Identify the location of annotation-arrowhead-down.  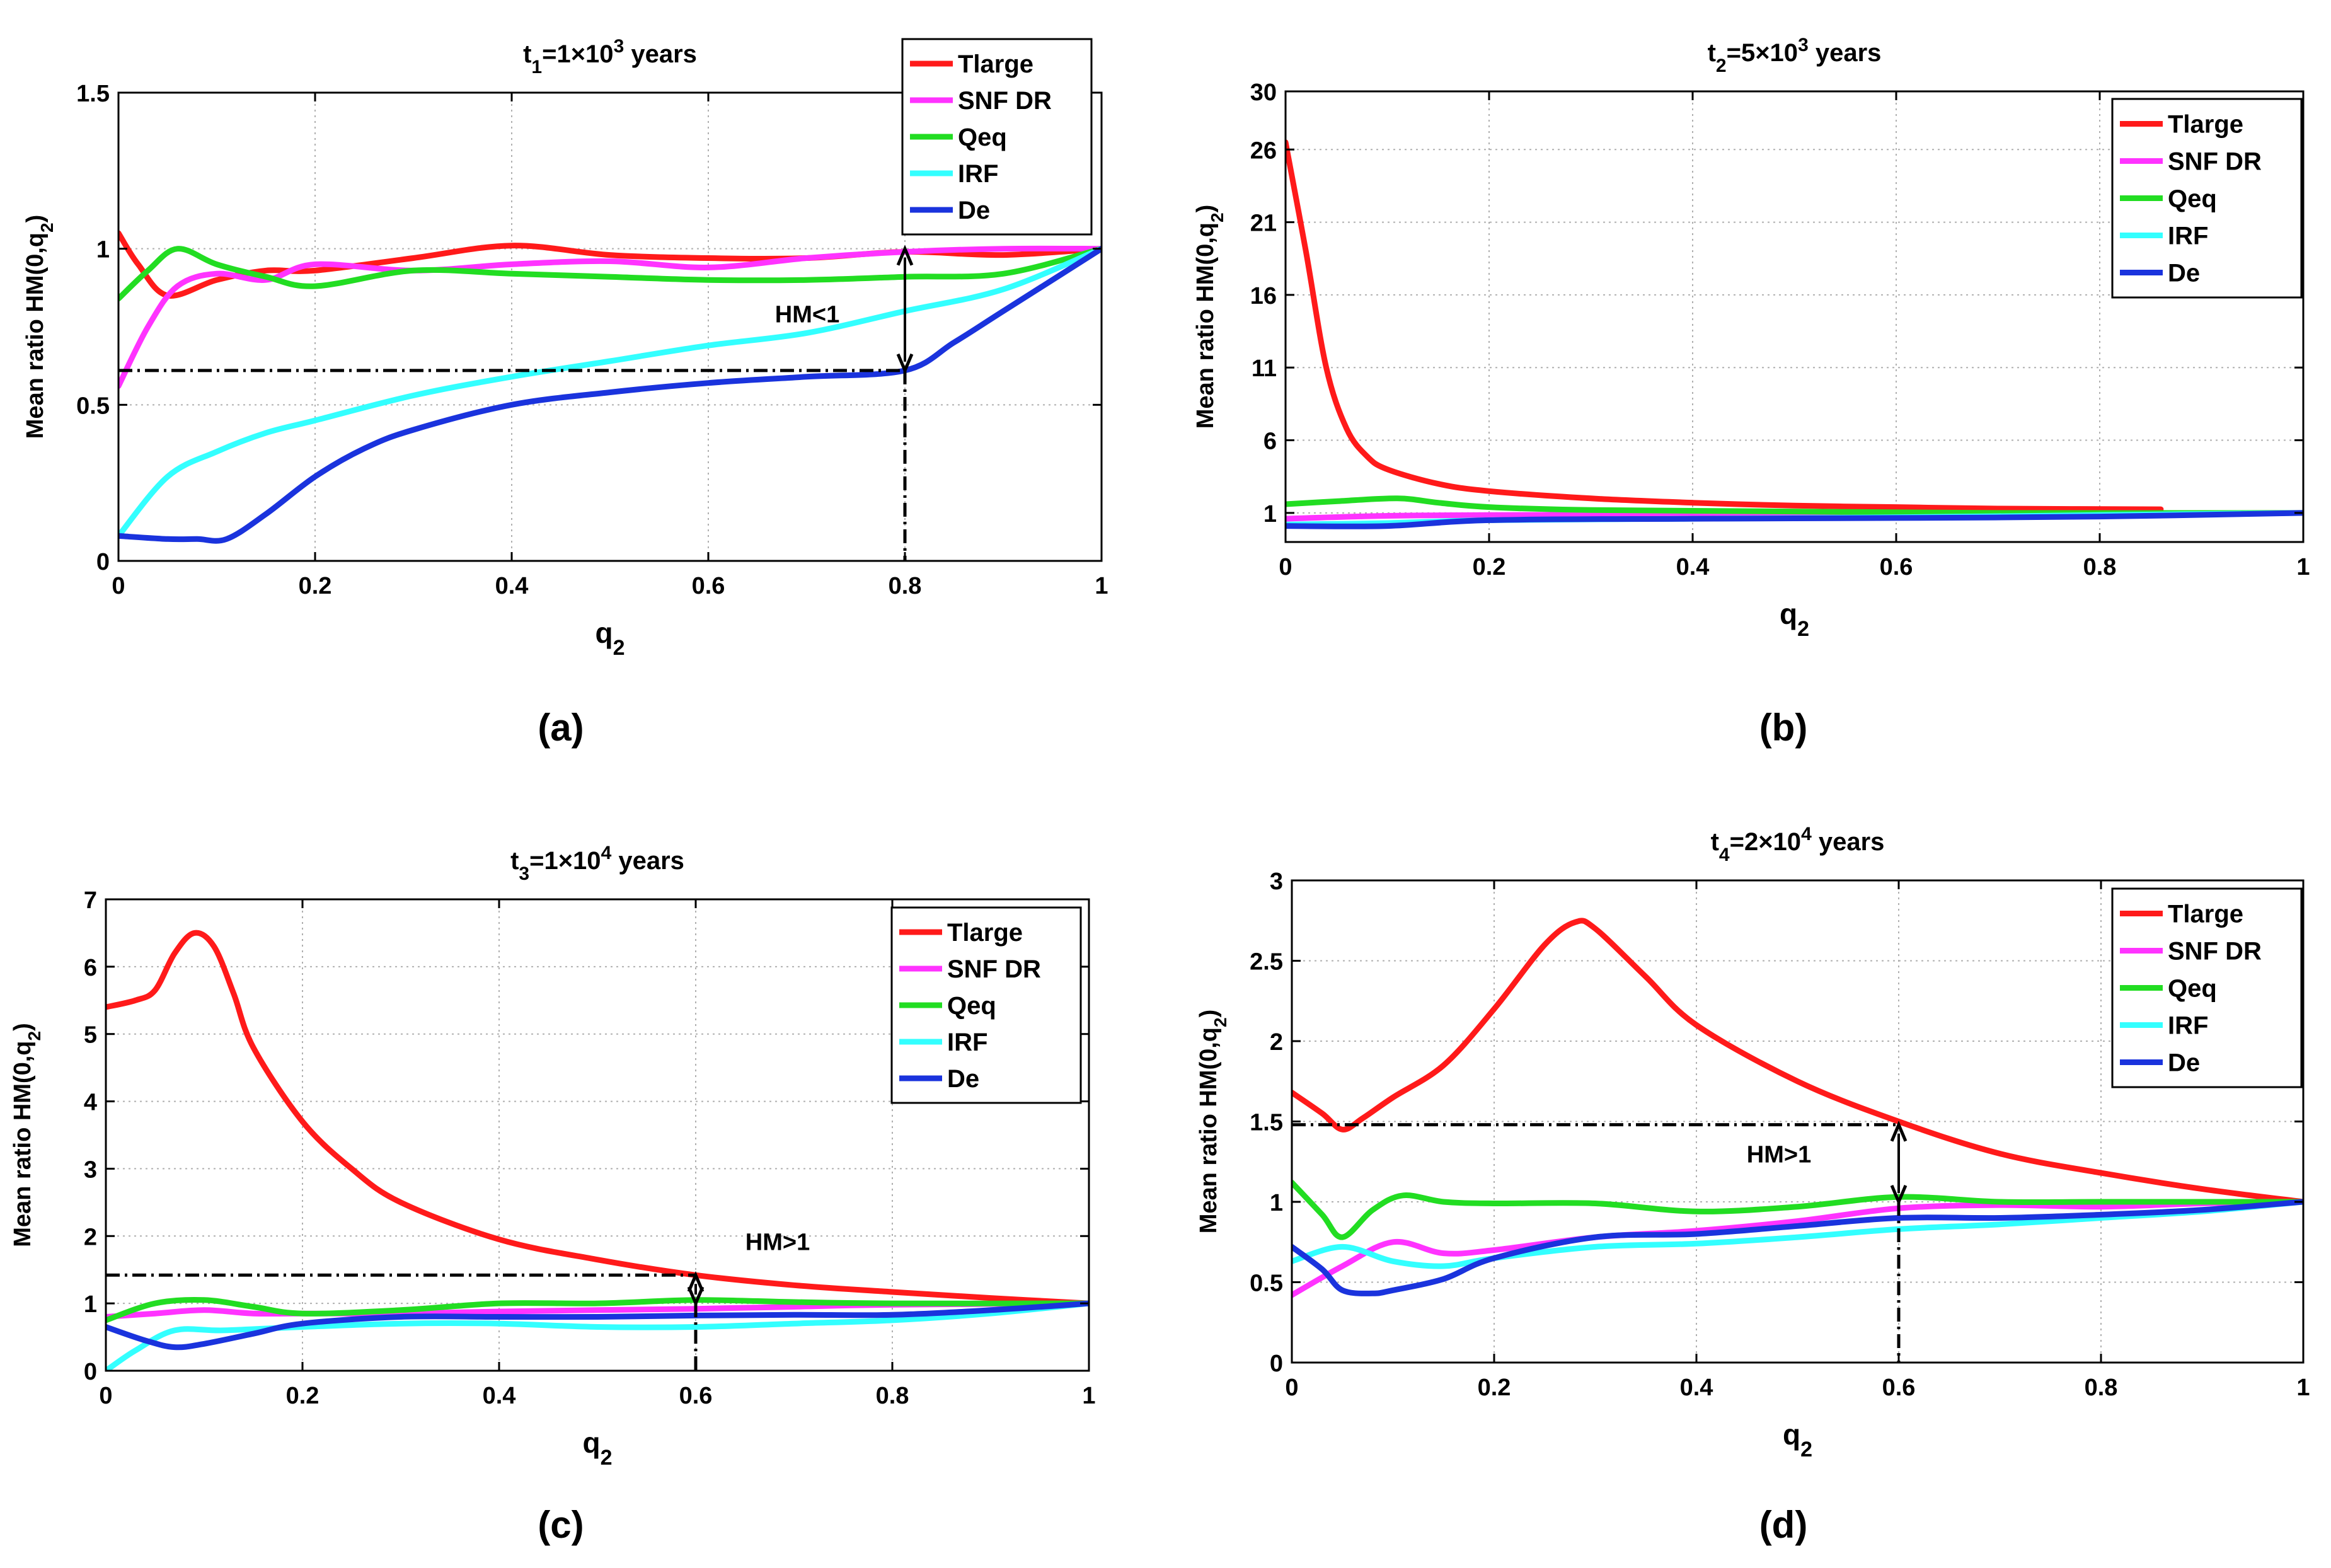
(905, 364).